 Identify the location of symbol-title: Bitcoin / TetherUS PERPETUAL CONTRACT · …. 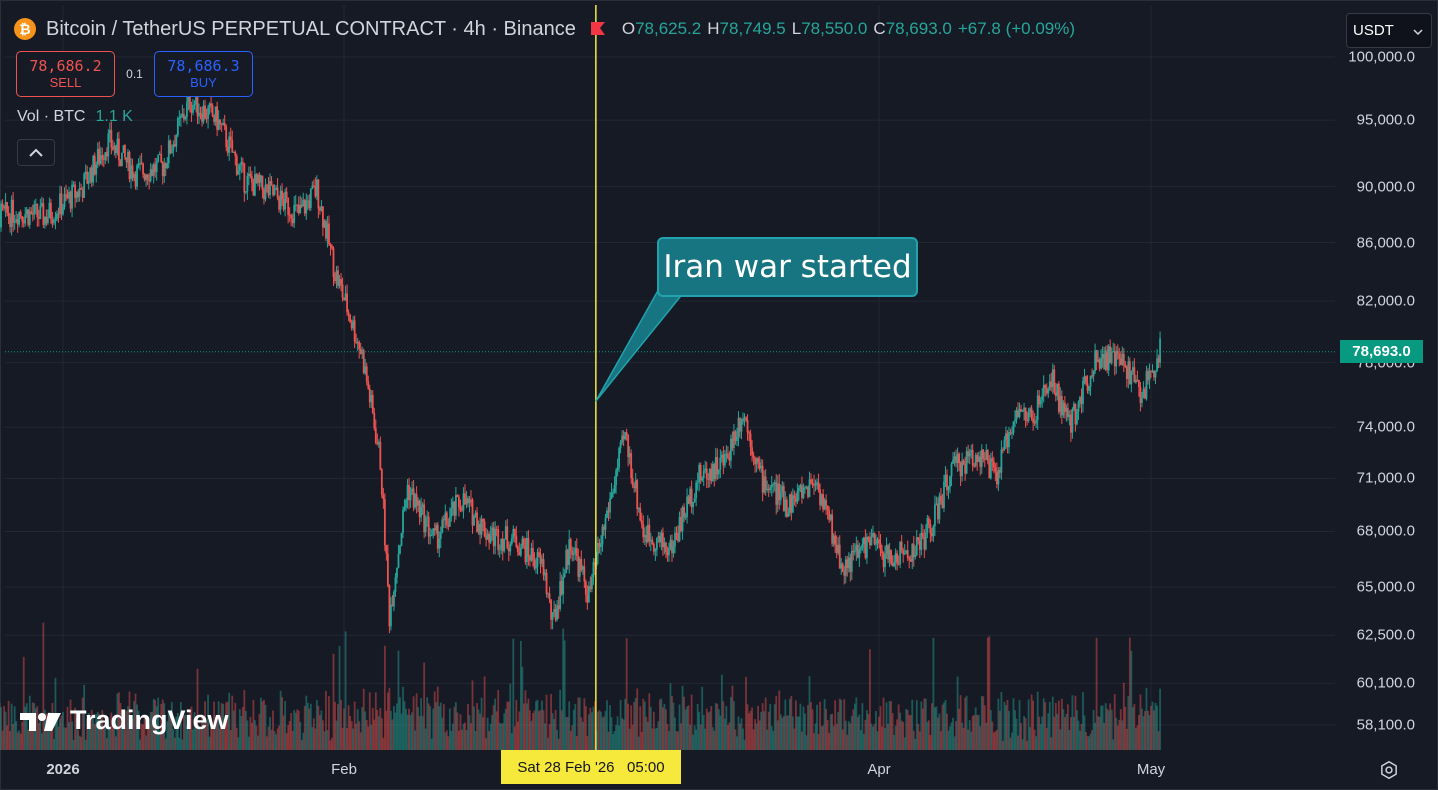
(311, 28).